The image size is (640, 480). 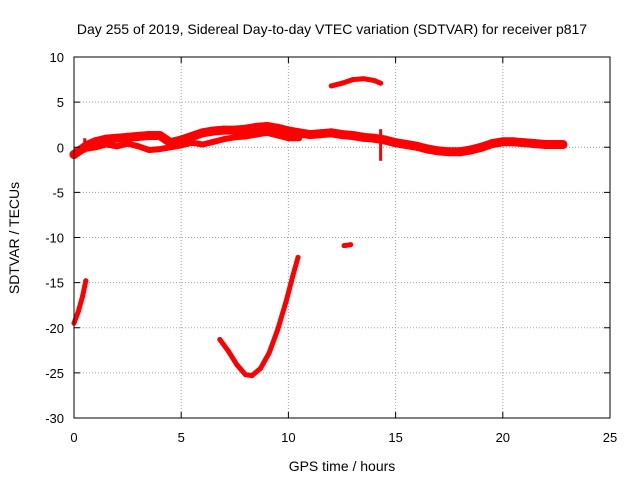 What do you see at coordinates (73, 437) in the screenshot?
I see `x-tick-label: 0` at bounding box center [73, 437].